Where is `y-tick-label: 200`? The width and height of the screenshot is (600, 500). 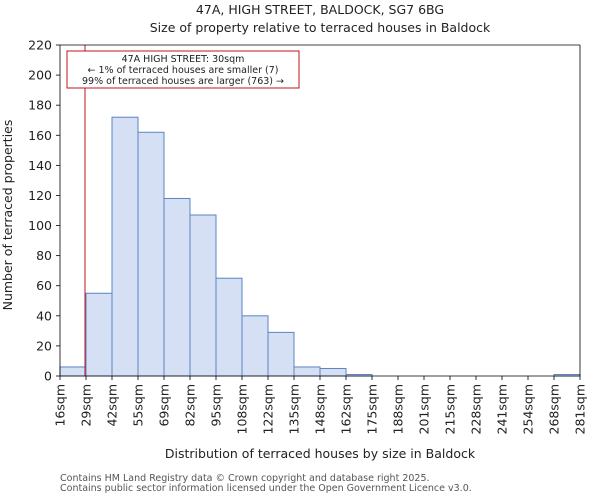
y-tick-label: 200 is located at coordinates (40, 75).